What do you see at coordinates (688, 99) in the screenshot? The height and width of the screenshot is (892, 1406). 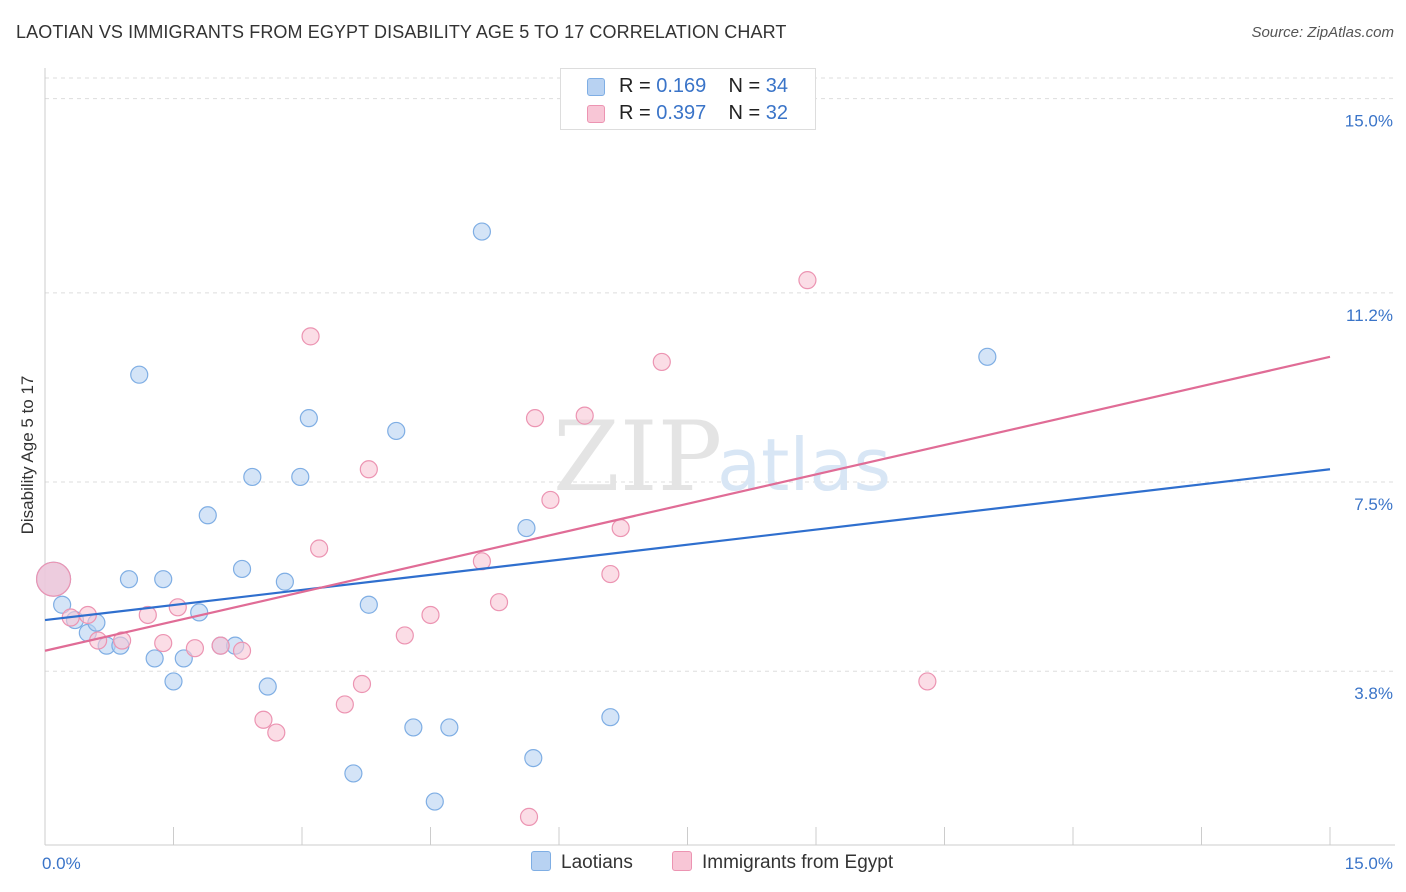 I see `correlation-legend: R = 0.169 N = 34 R = 0.397 N = 32` at bounding box center [688, 99].